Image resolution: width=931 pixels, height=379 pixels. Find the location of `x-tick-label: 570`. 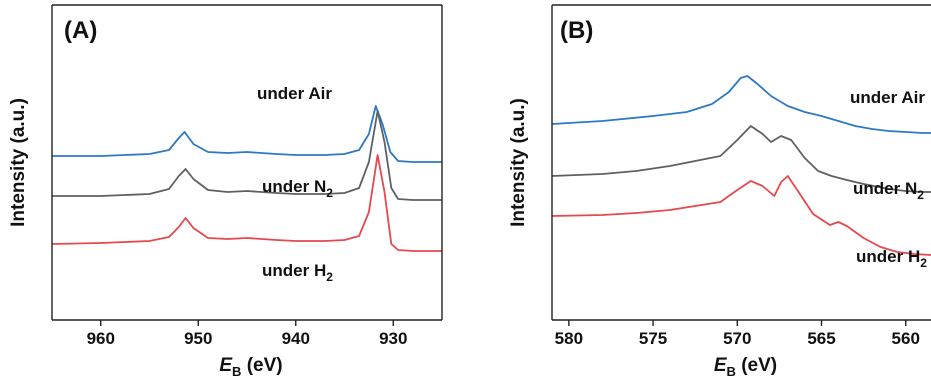

x-tick-label: 570 is located at coordinates (737, 338).